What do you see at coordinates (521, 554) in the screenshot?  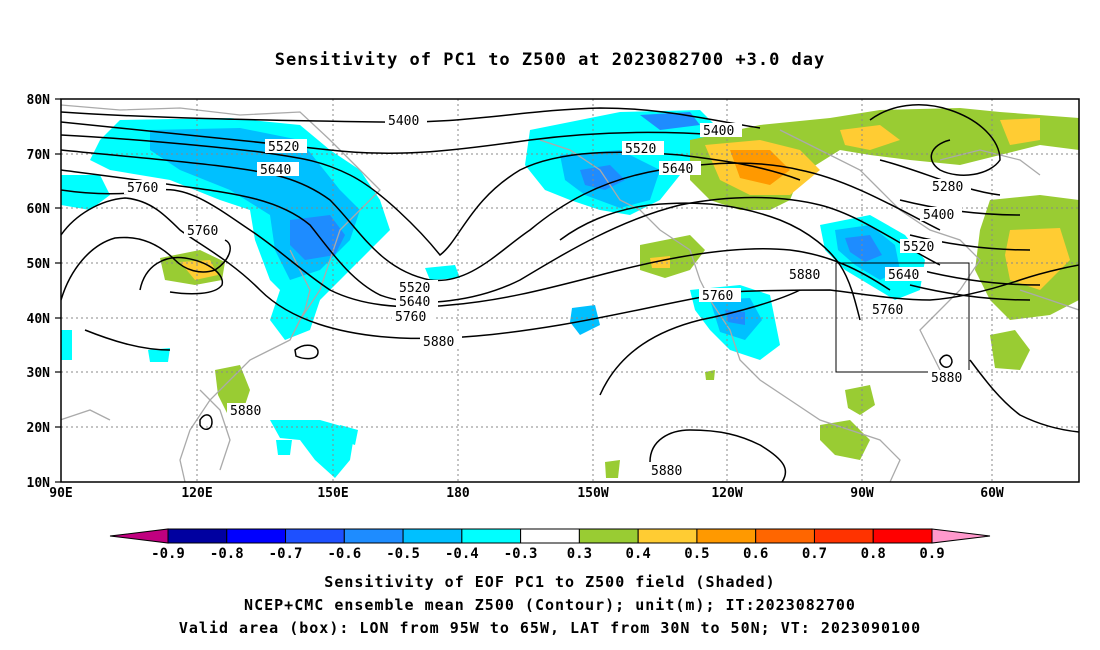 I see `colorbar-tick-label: -0.3` at bounding box center [521, 554].